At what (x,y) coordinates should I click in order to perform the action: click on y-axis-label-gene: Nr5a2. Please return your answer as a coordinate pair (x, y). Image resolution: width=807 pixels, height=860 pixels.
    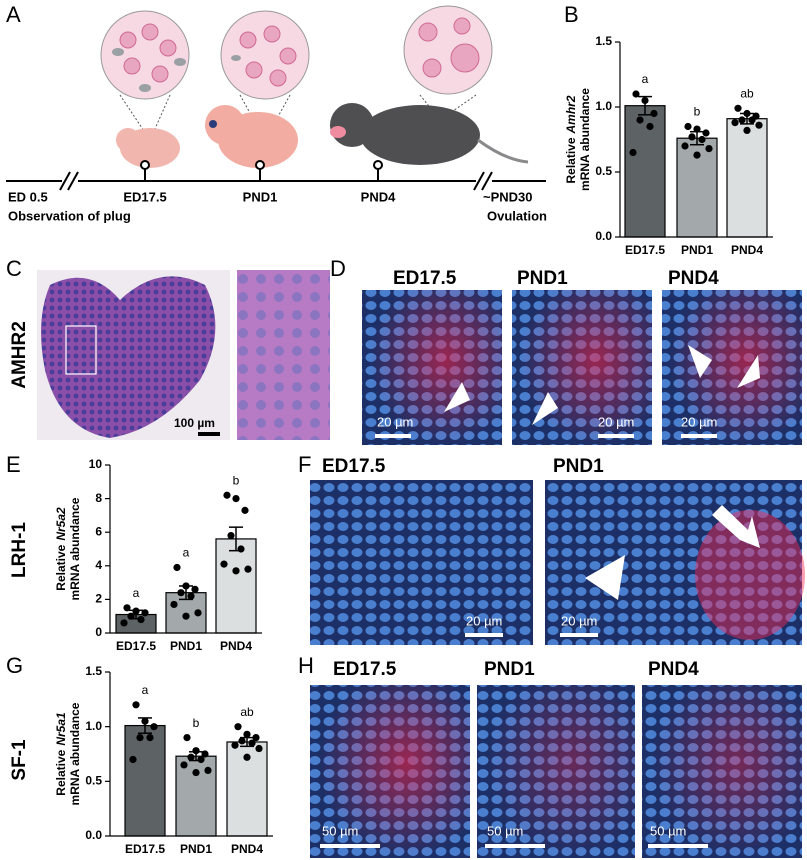
    Looking at the image, I should click on (61, 524).